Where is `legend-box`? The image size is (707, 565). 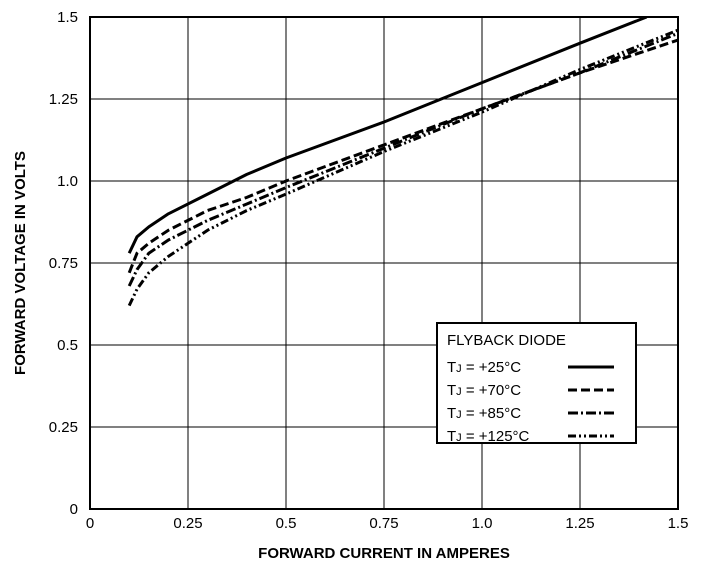
legend-box is located at coordinates (536, 383).